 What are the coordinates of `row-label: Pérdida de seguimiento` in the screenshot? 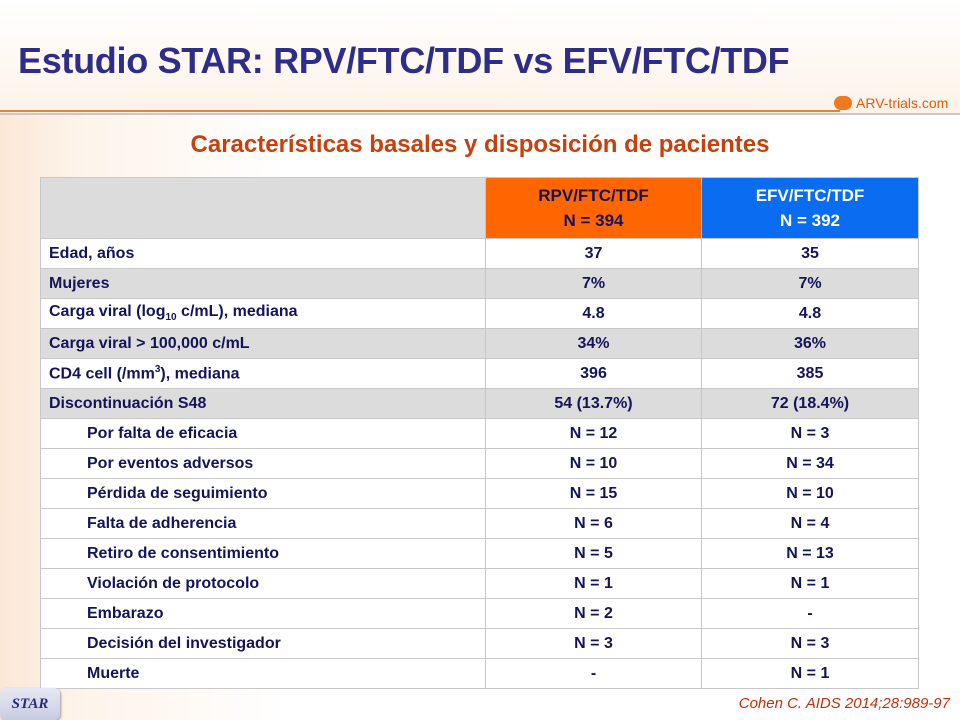 It's located at (263, 493).